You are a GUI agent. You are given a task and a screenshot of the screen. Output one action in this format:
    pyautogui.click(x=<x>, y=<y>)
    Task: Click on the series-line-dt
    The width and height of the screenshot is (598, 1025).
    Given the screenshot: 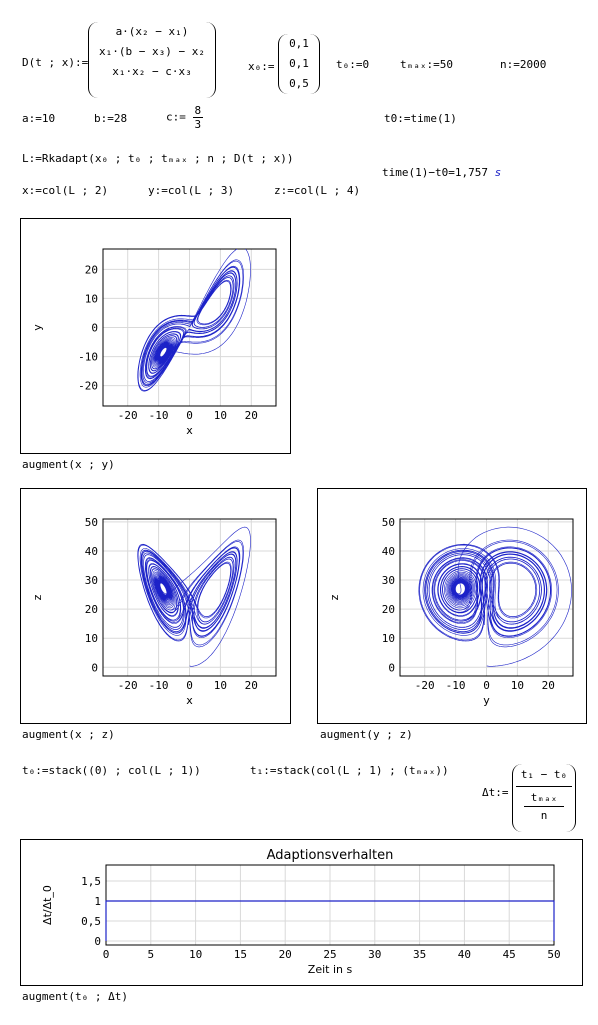 What is the action you would take?
    pyautogui.click(x=330, y=920)
    